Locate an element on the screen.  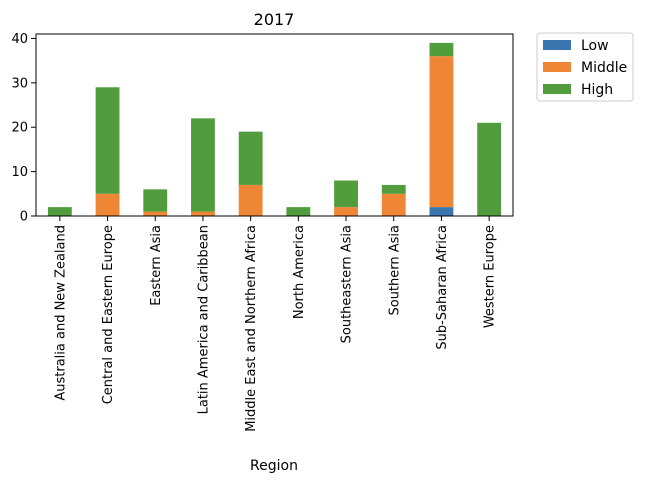
x-tick-label: Central and Eastern Europe is located at coordinates (108, 314).